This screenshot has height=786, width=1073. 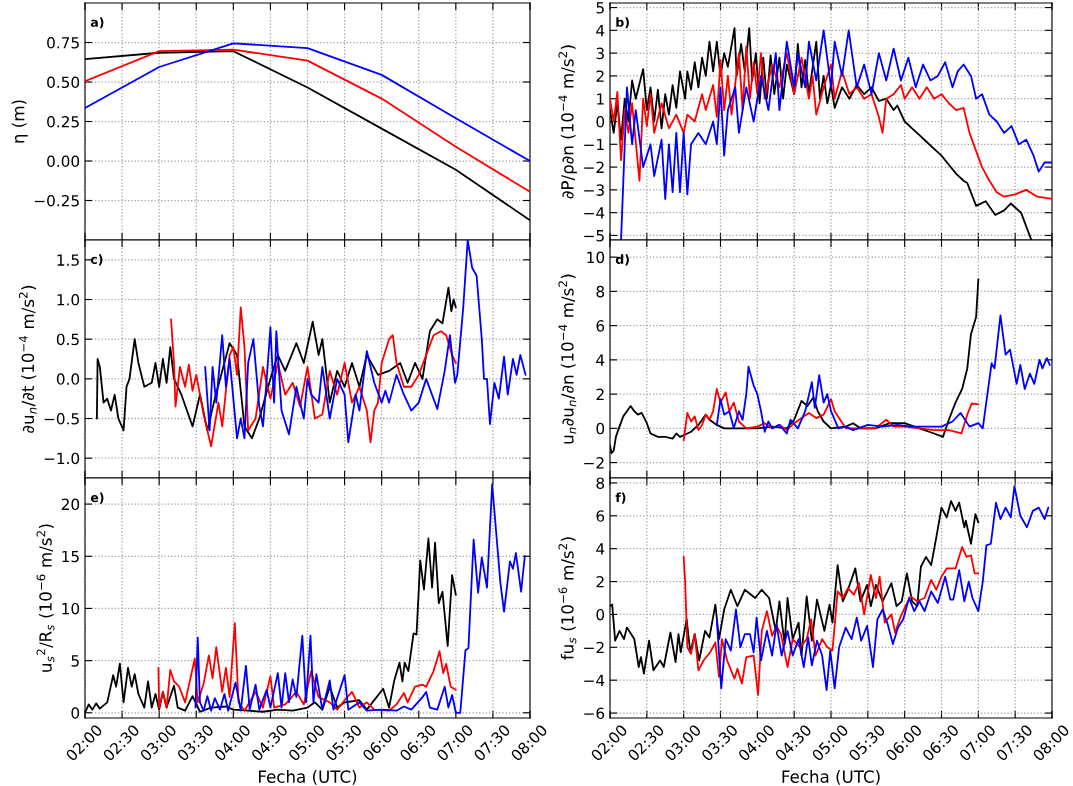 I want to click on annotation: e), so click(x=97, y=498).